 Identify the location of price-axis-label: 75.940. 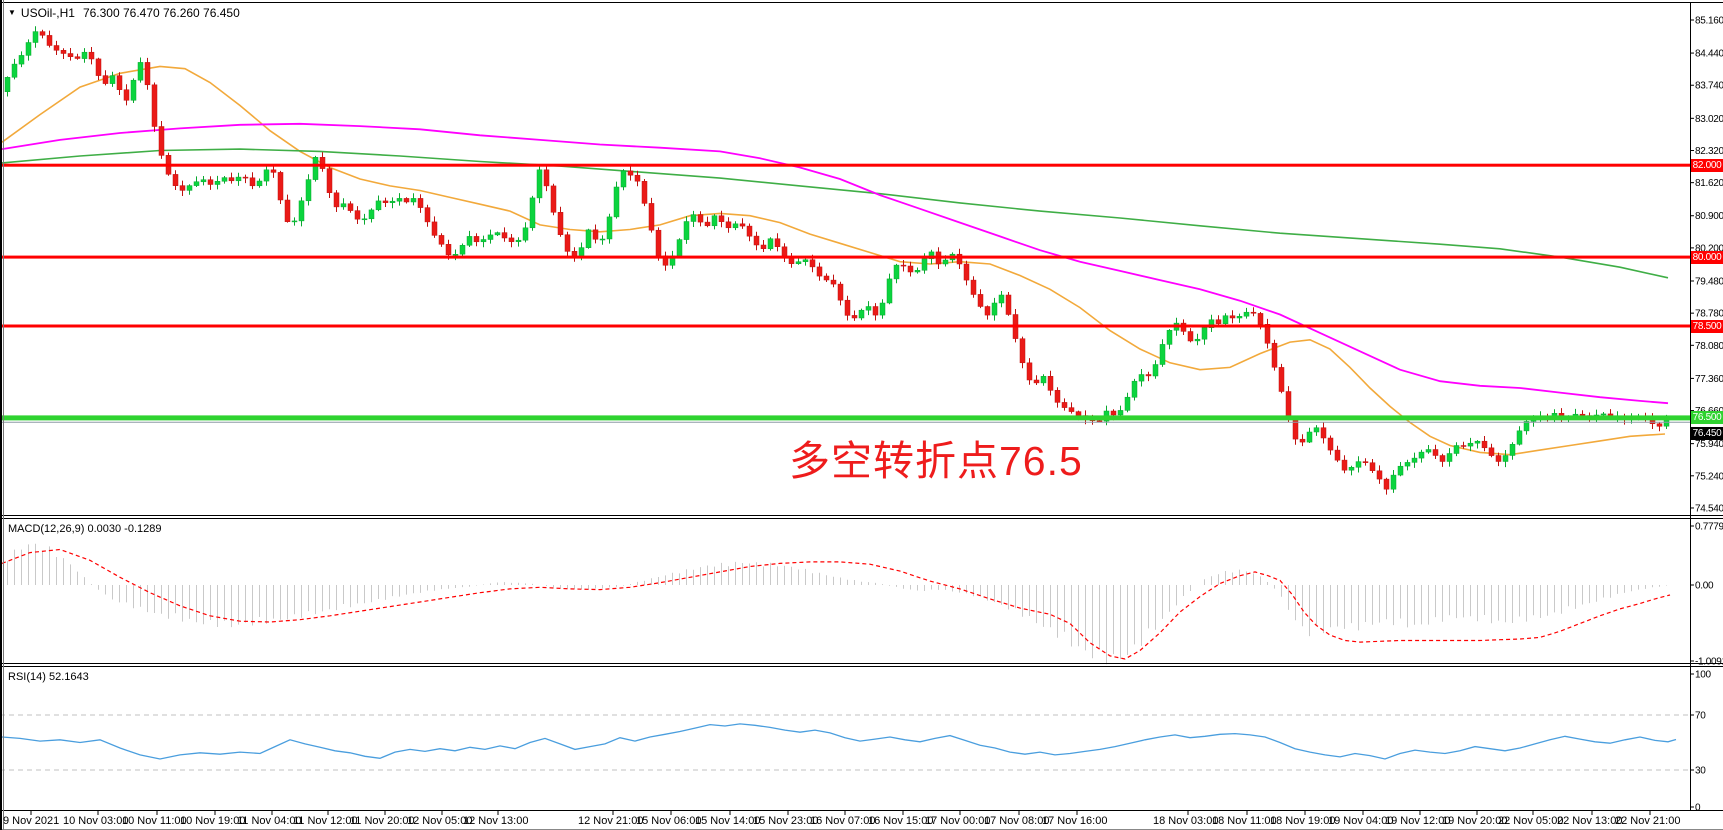
(1709, 444).